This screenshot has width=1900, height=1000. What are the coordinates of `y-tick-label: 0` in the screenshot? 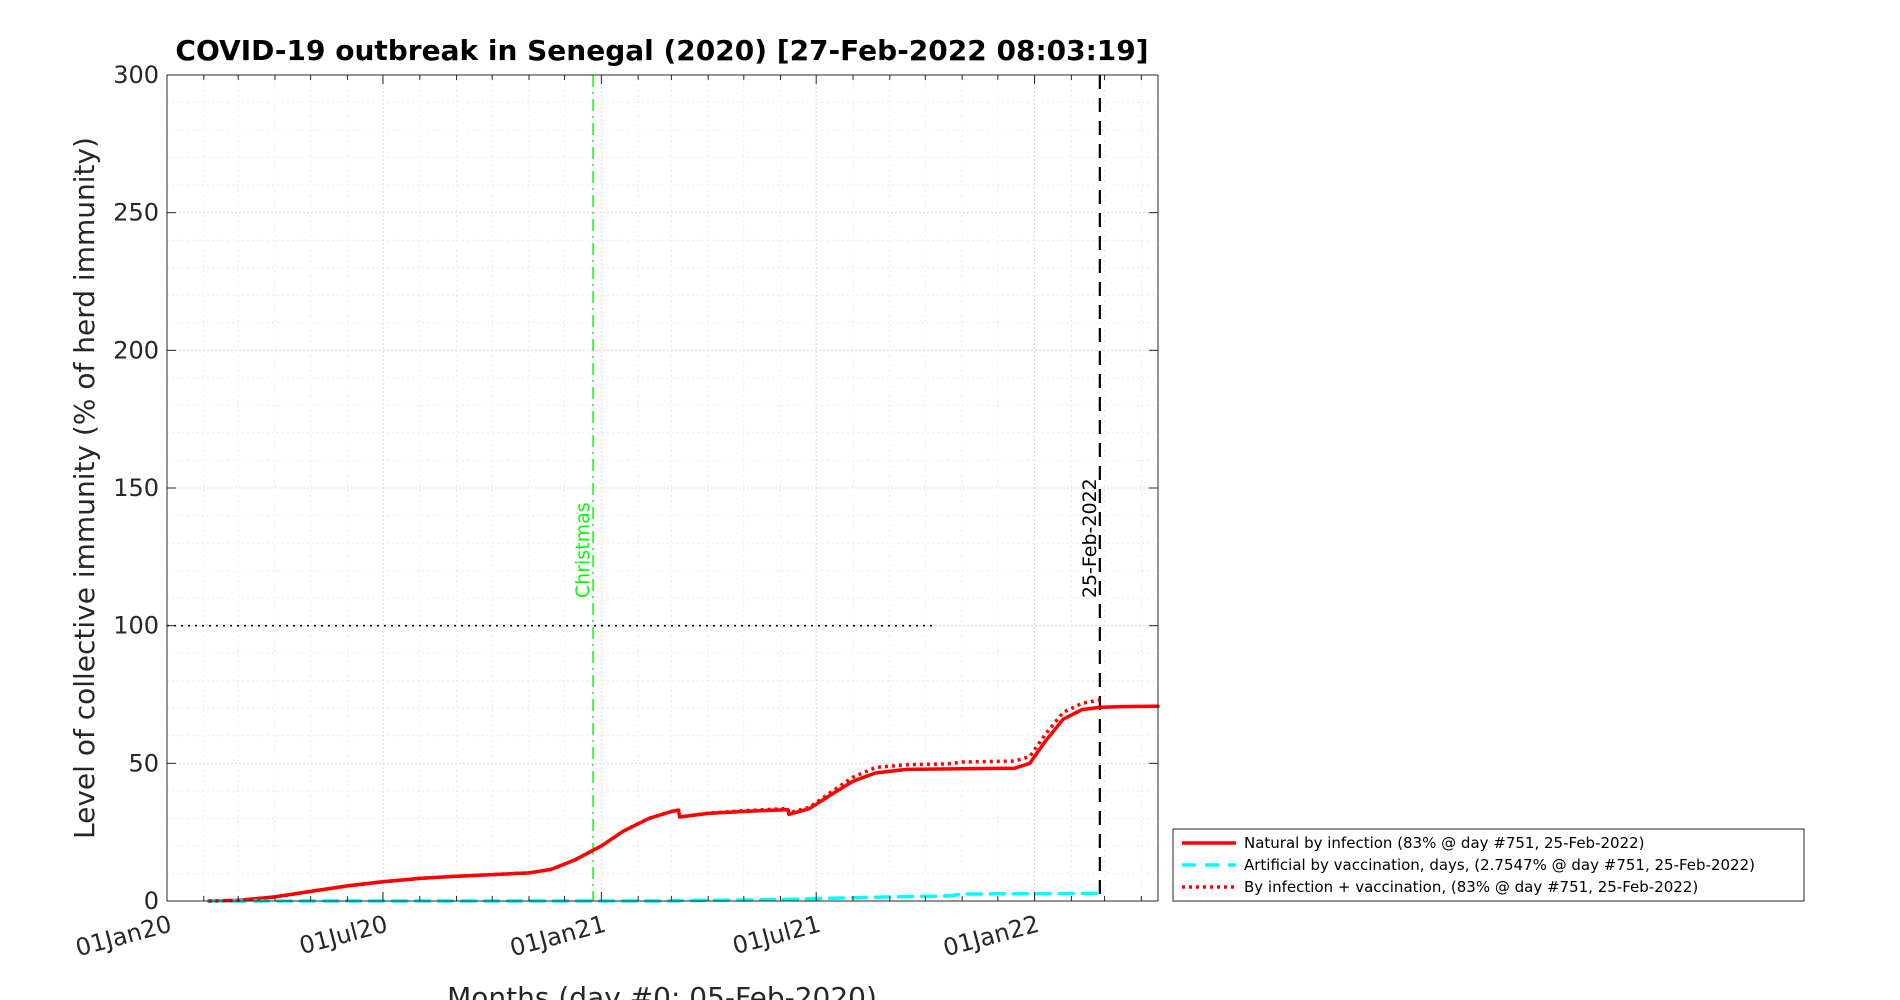 It's located at (151, 901).